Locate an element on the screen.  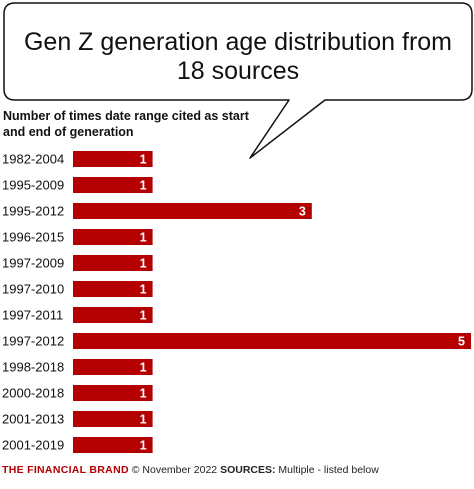
category-label: 1996-2015 is located at coordinates (33, 237).